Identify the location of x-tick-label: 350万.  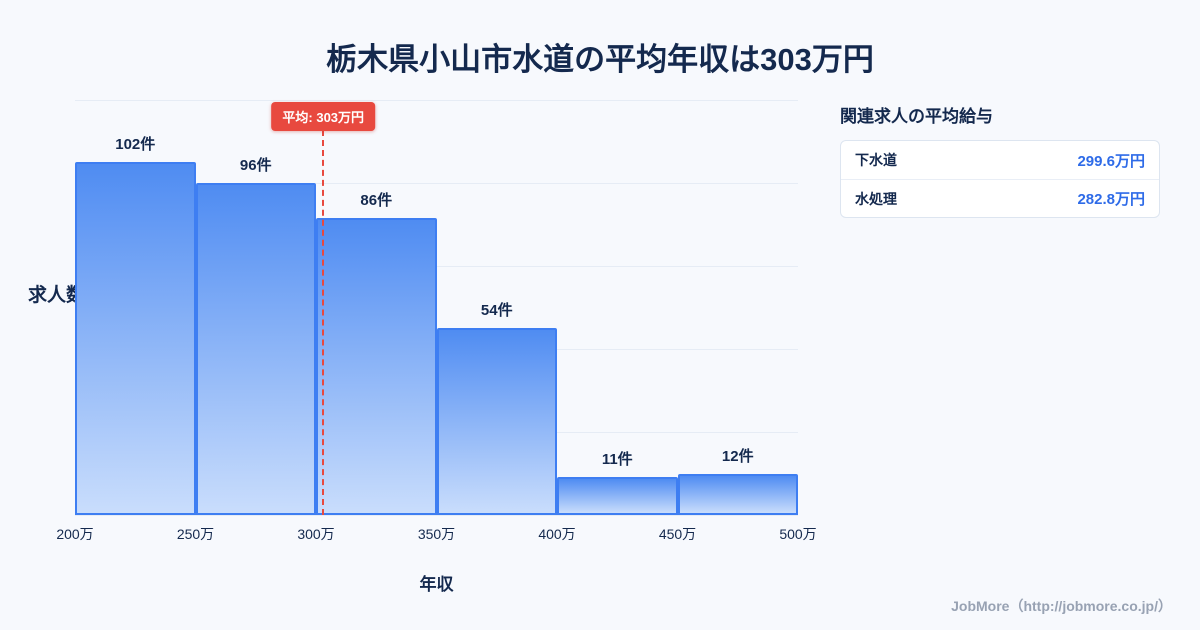
(436, 534).